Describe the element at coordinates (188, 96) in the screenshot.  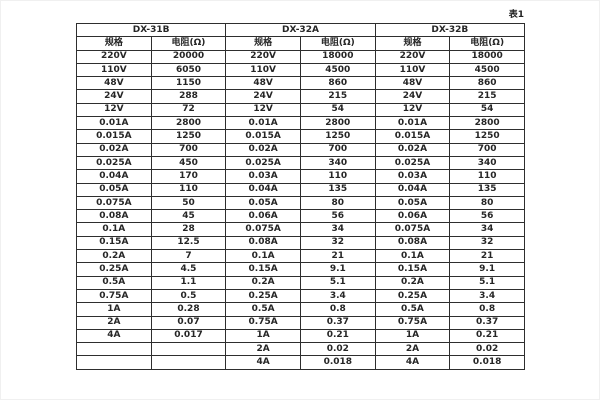
I see `resistance-cell: 288` at that location.